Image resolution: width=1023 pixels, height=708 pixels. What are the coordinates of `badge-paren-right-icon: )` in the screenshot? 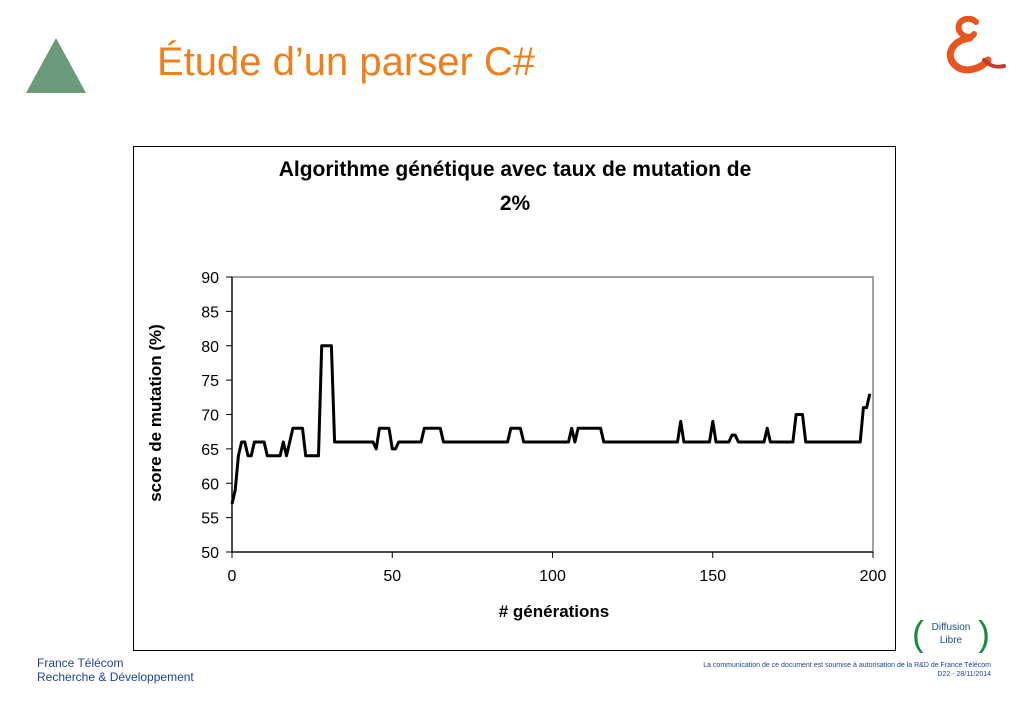 It's located at (984, 634).